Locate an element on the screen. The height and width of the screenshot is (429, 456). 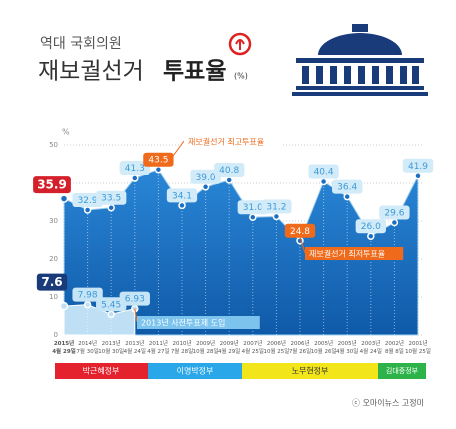
x-tick-label: 2007년 4월 25일 is located at coordinates (253, 347).